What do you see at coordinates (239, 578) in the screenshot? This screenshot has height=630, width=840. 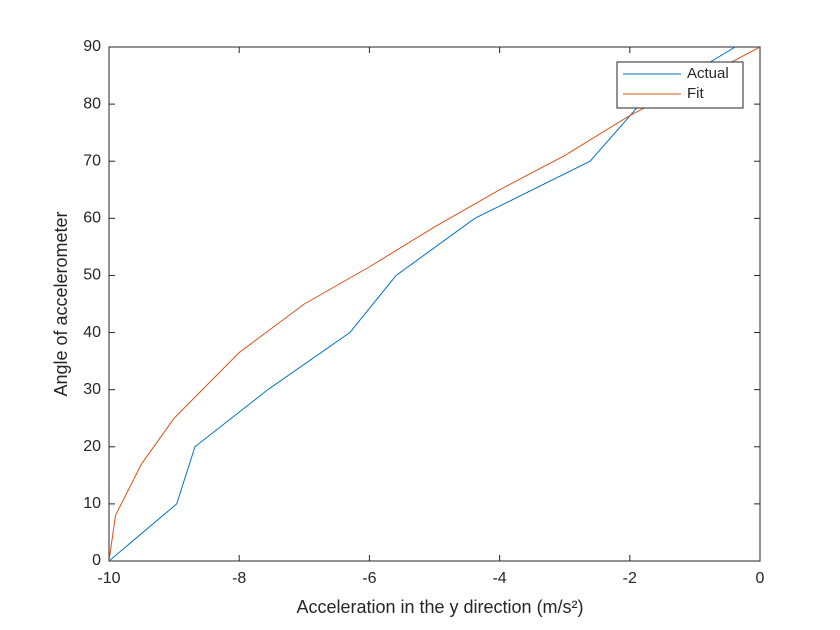 I see `x-tick-label: -8` at bounding box center [239, 578].